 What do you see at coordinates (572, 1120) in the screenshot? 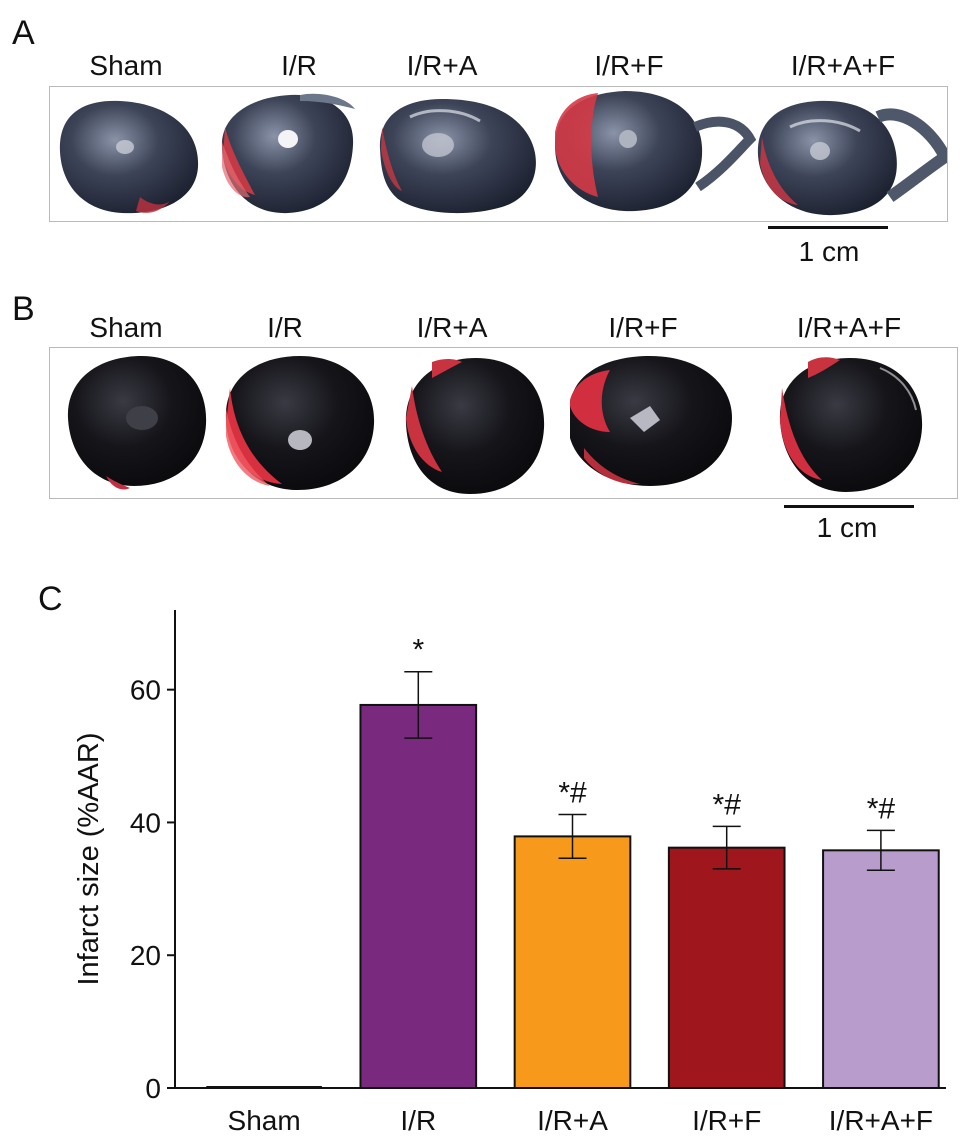
I see `x-tick-label-ira: I/R+A` at bounding box center [572, 1120].